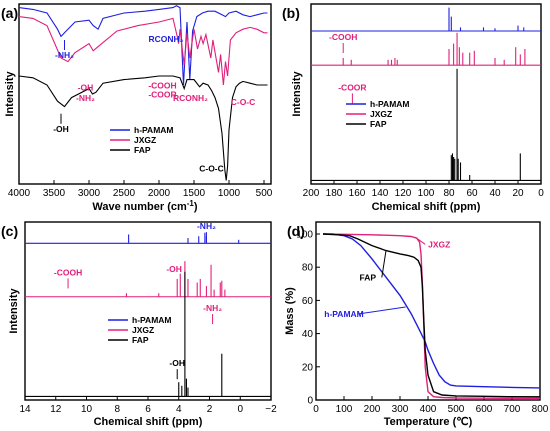  I want to click on panel-b-xtick-label: 100, so click(426, 193).